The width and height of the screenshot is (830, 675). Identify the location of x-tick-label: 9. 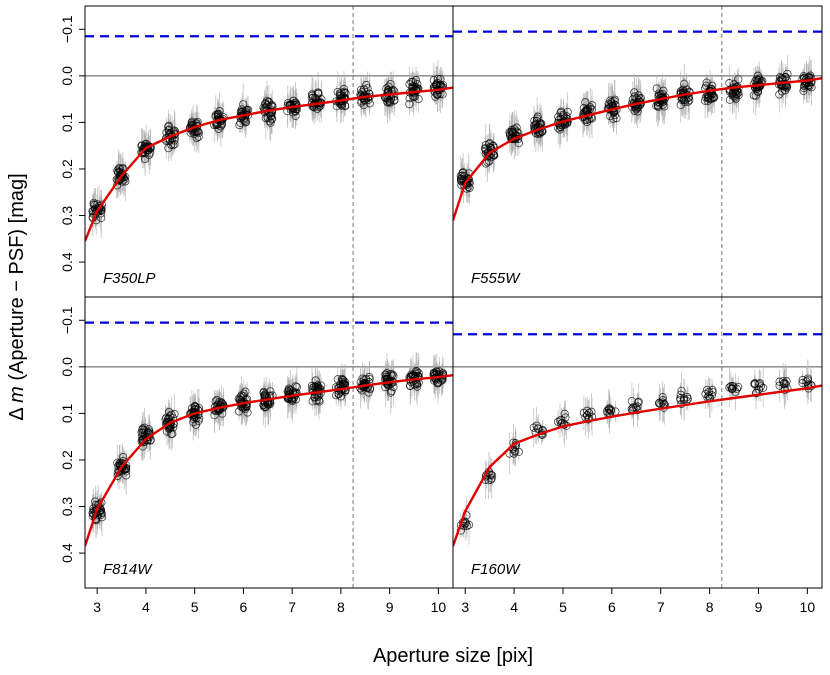
(390, 607).